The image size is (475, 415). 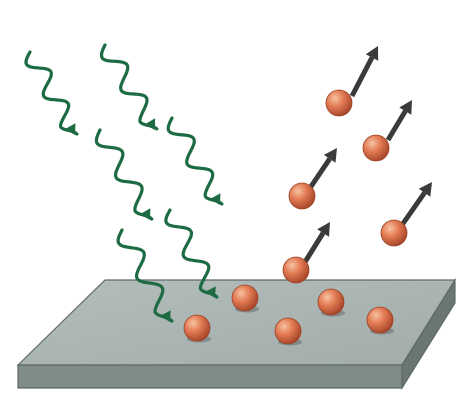 What do you see at coordinates (210, 376) in the screenshot?
I see `plate-front-face` at bounding box center [210, 376].